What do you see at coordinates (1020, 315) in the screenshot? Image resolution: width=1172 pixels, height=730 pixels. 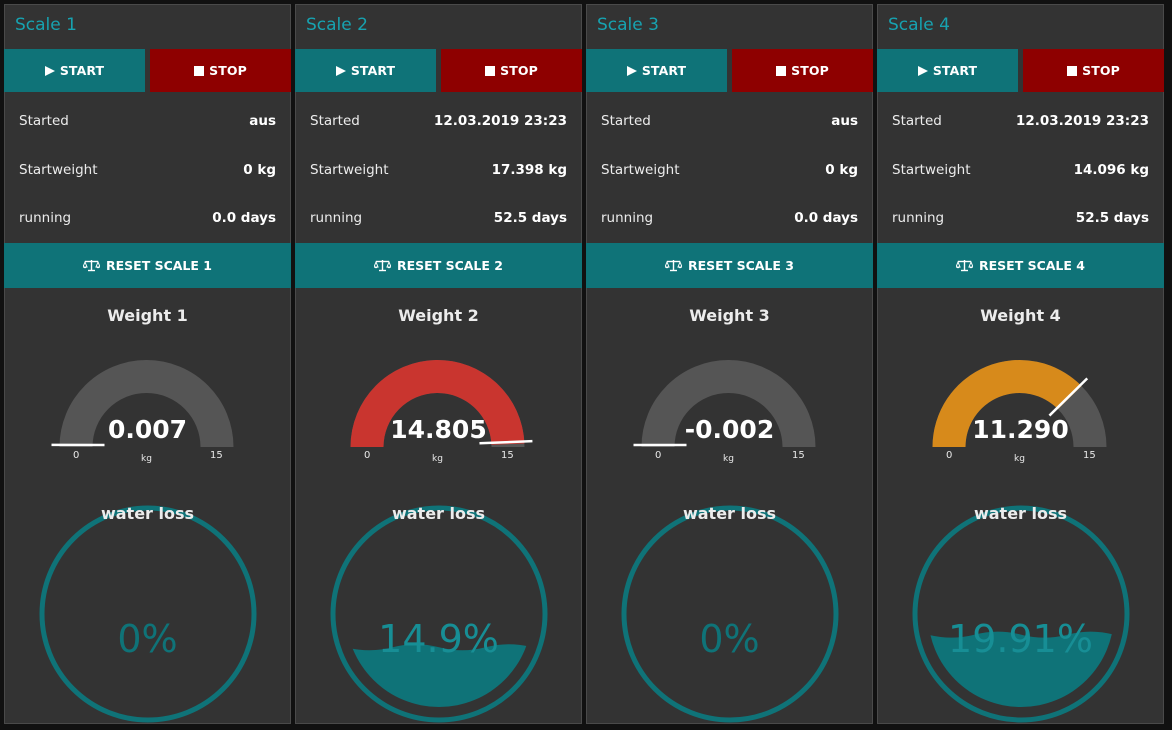 I see `gauge-title: Weight 4` at bounding box center [1020, 315].